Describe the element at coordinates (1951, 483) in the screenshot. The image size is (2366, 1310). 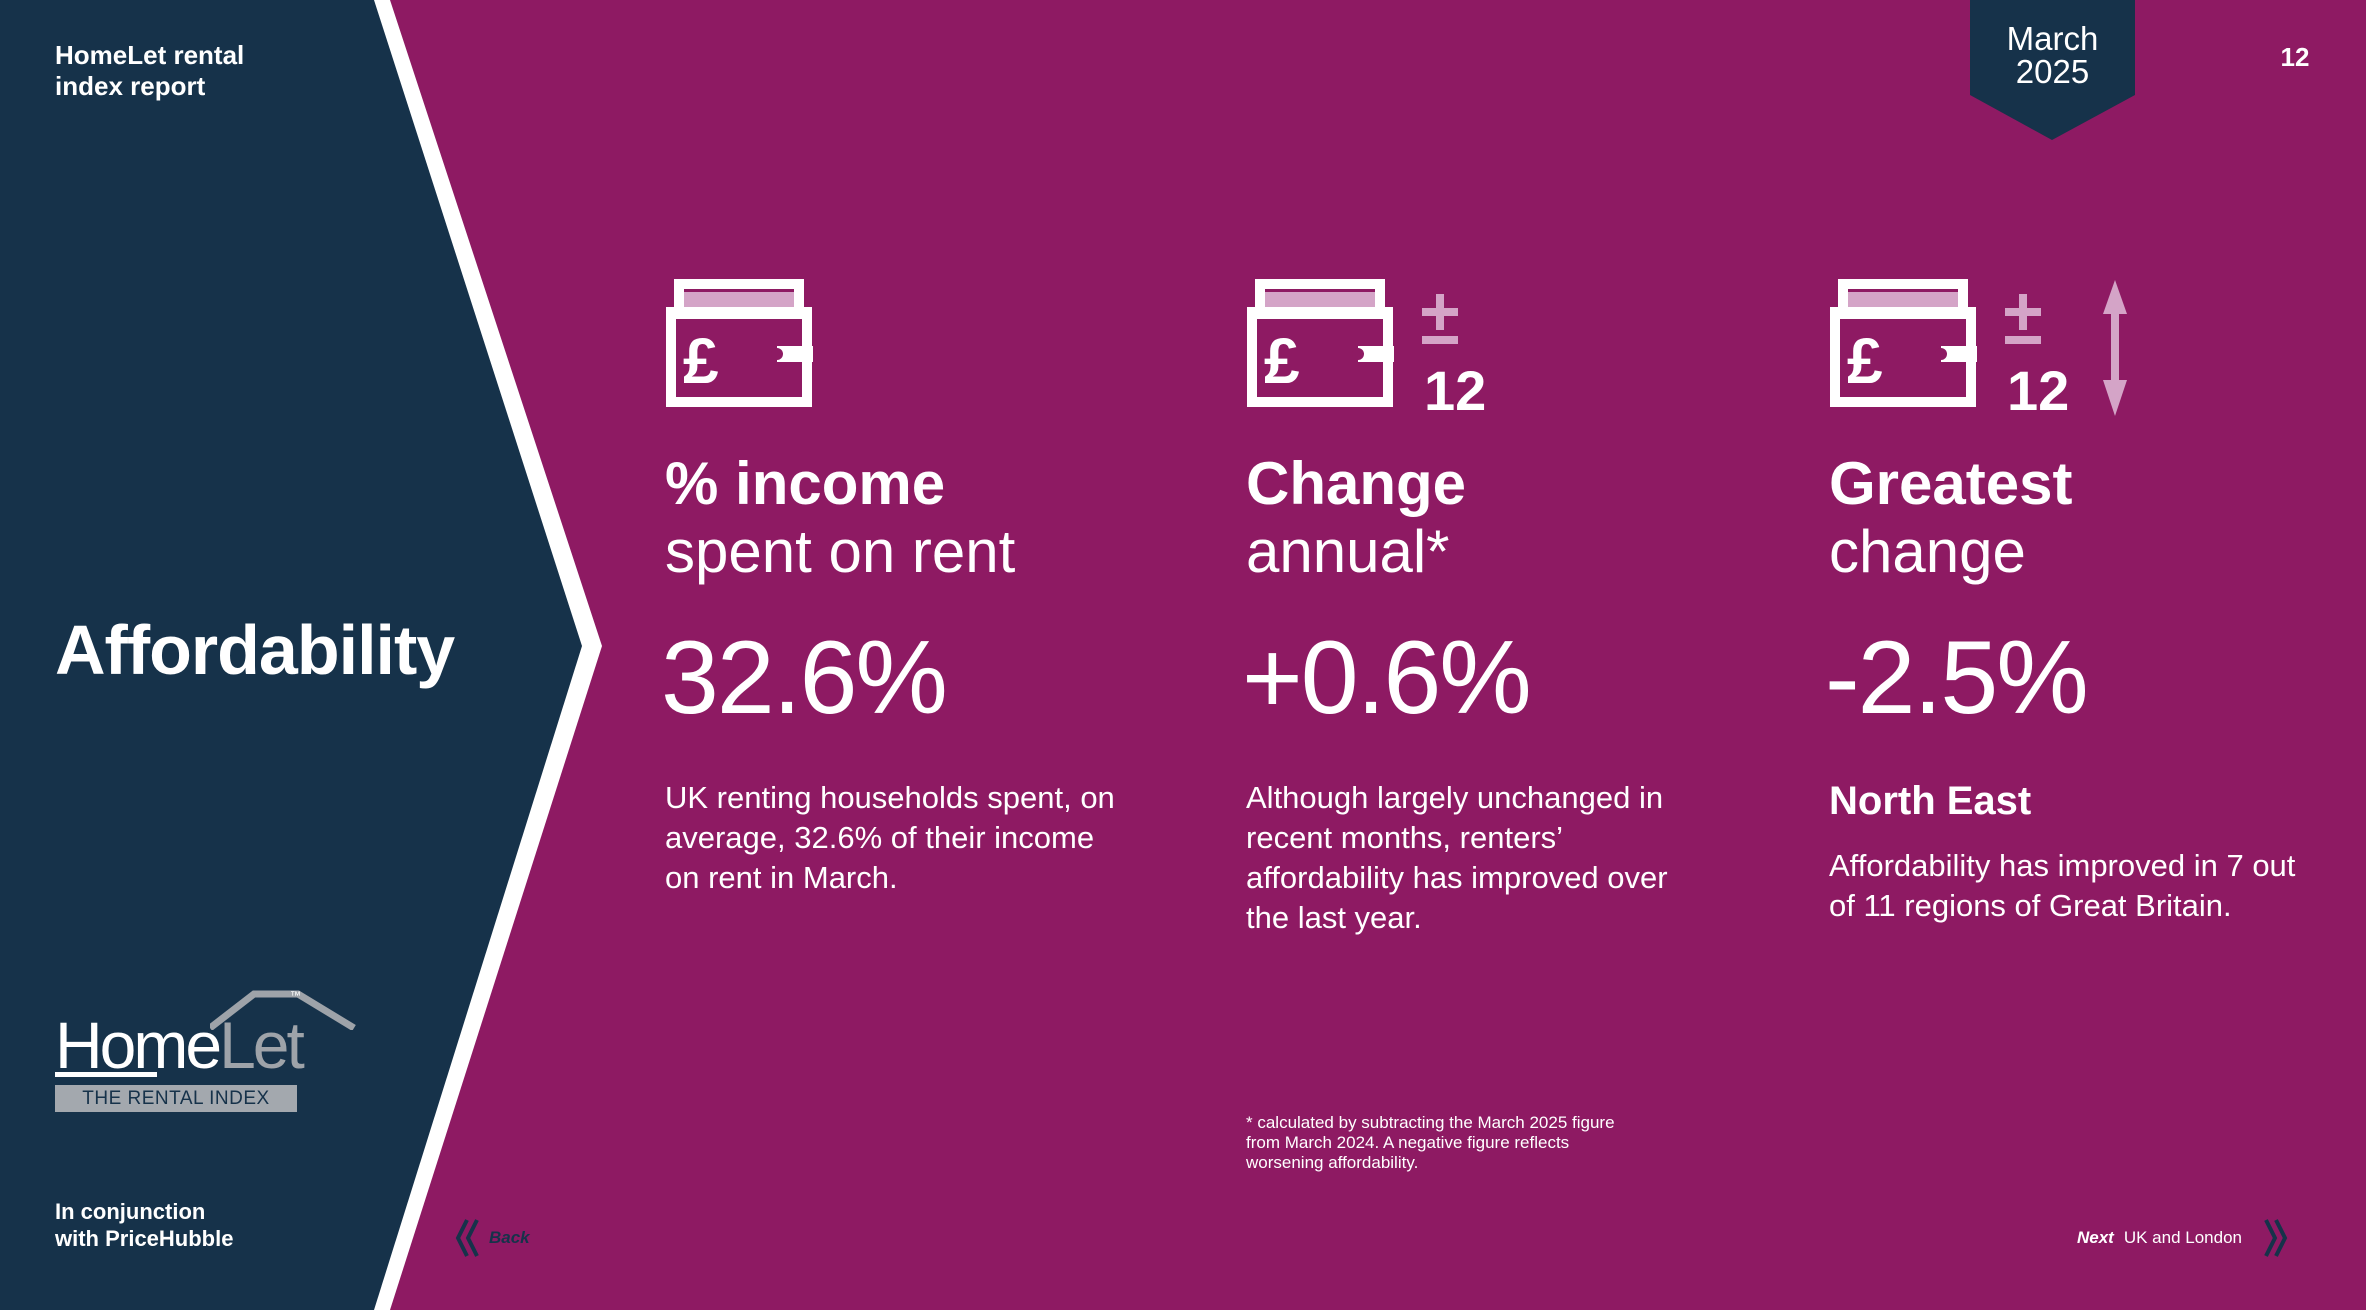
I see `metric-heading-bold: Greatest` at that location.